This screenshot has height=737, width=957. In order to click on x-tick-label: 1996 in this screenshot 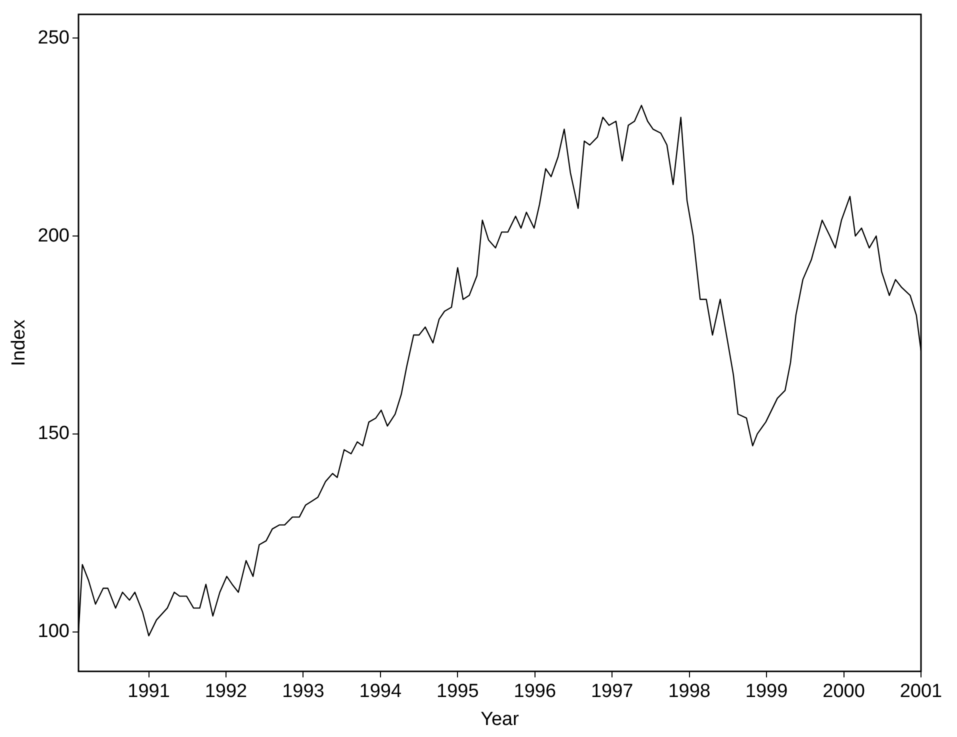, I will do `click(535, 691)`.